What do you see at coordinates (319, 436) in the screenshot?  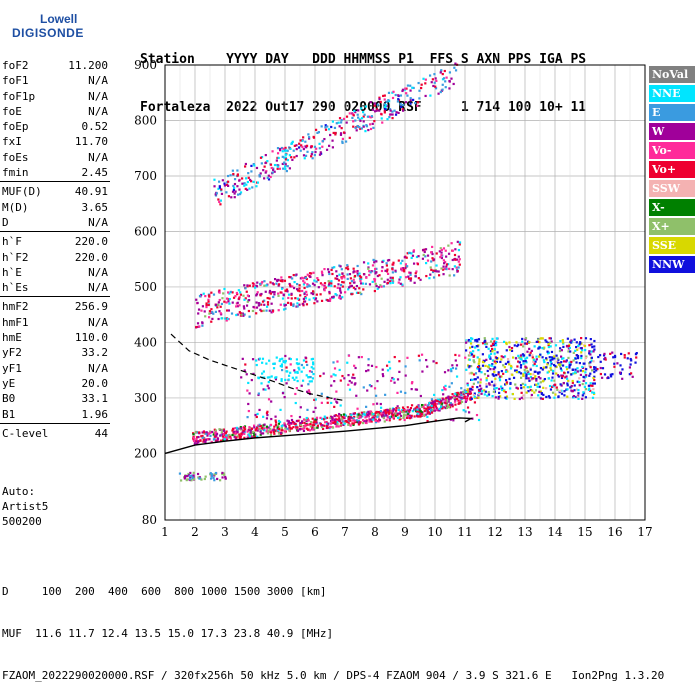 I see `electron-density-profile` at bounding box center [319, 436].